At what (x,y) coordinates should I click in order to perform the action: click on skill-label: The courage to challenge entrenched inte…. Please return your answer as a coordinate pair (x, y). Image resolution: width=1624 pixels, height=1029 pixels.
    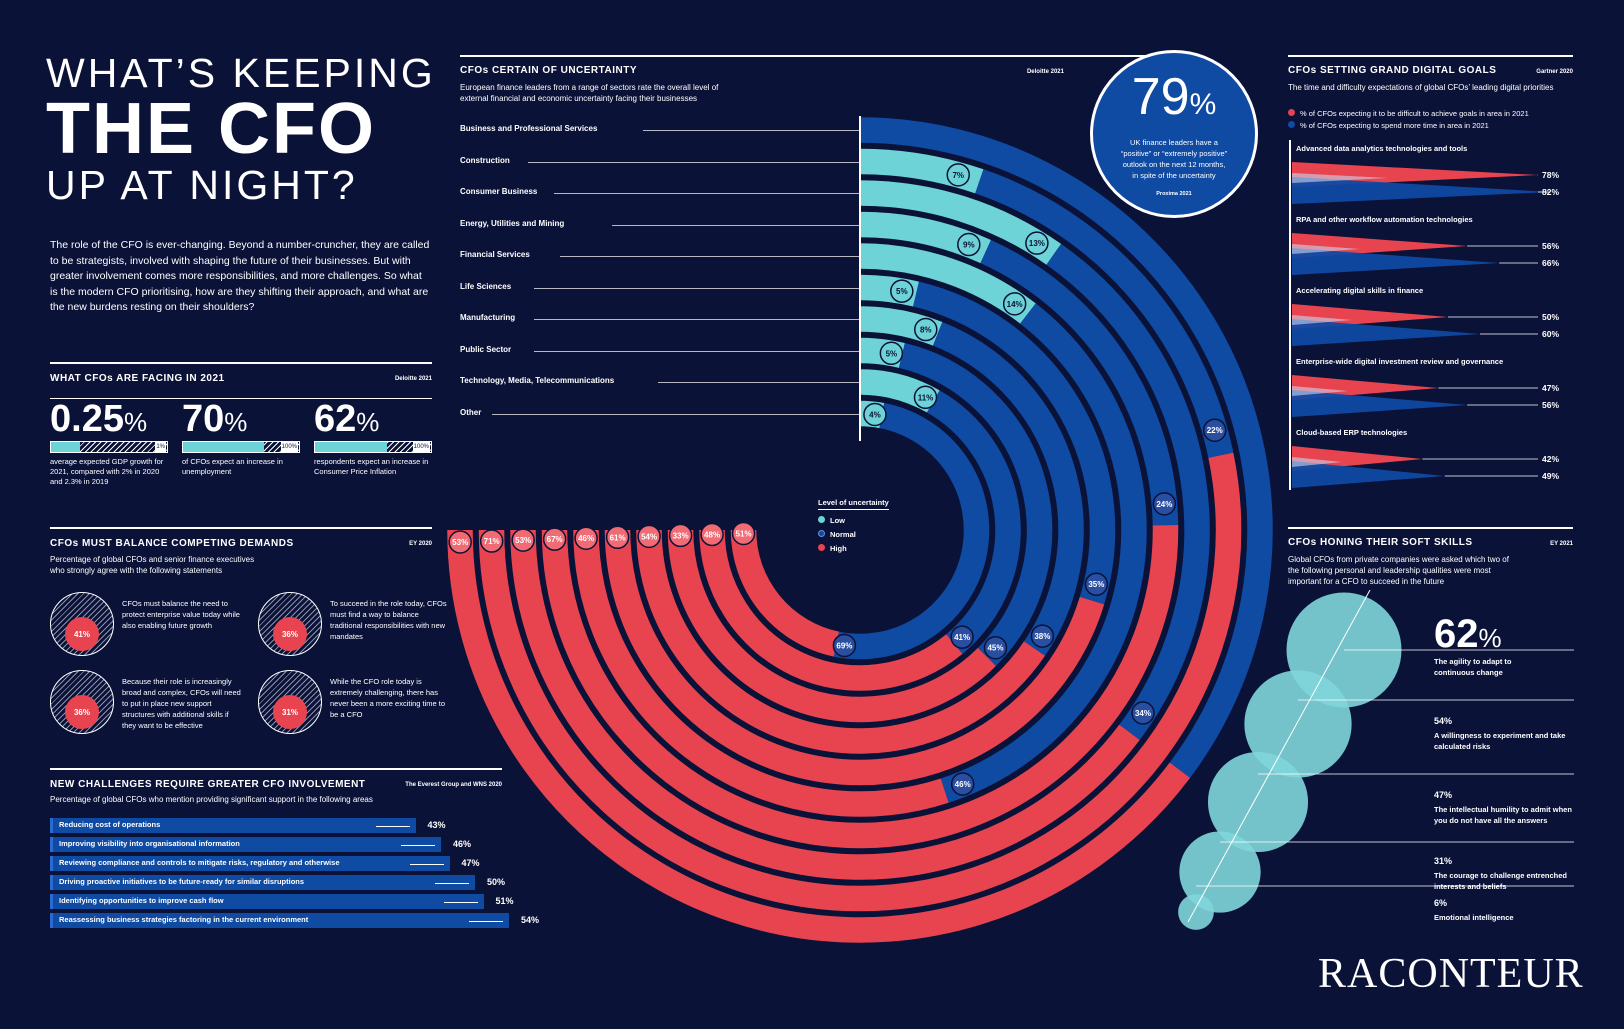
    Looking at the image, I should click on (1500, 881).